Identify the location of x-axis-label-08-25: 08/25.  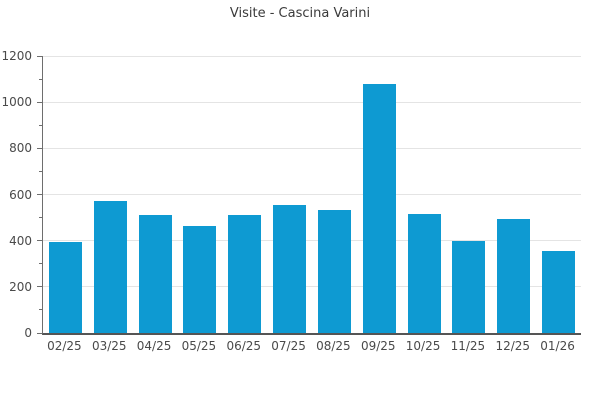
(333, 346).